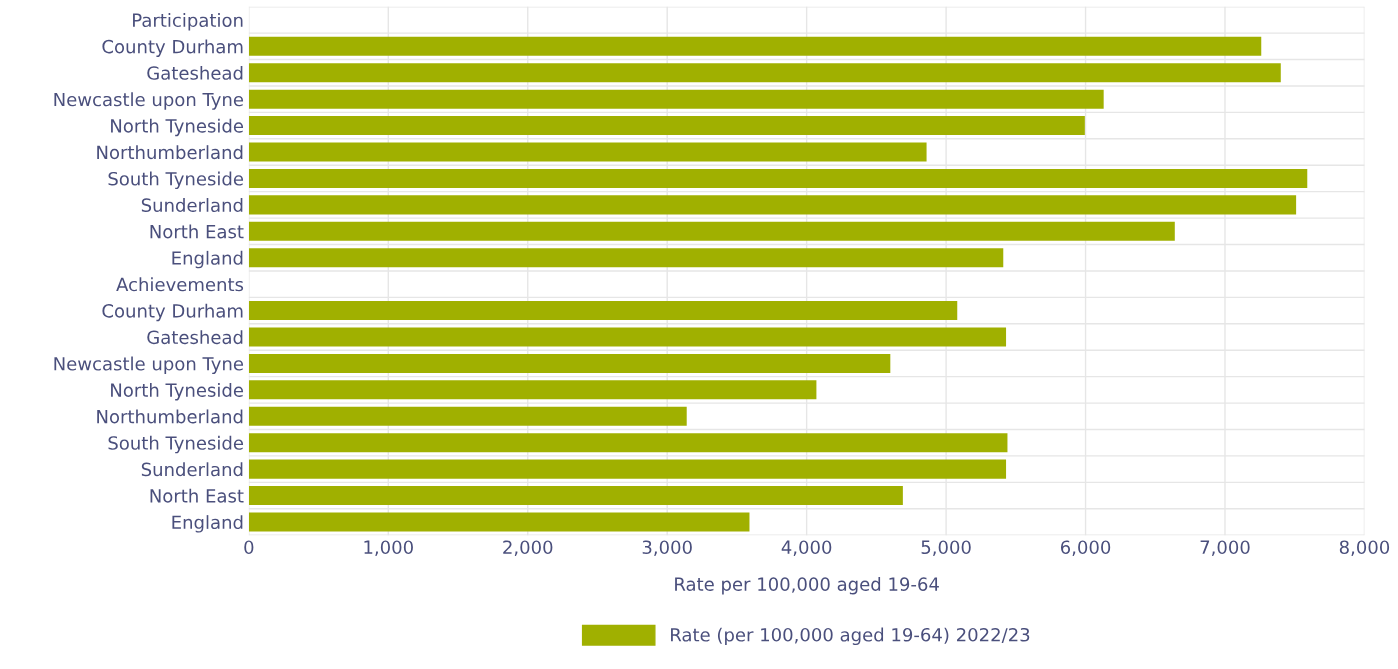 This screenshot has height=669, width=1398. What do you see at coordinates (1364, 548) in the screenshot?
I see `x-tick-label: 8,000` at bounding box center [1364, 548].